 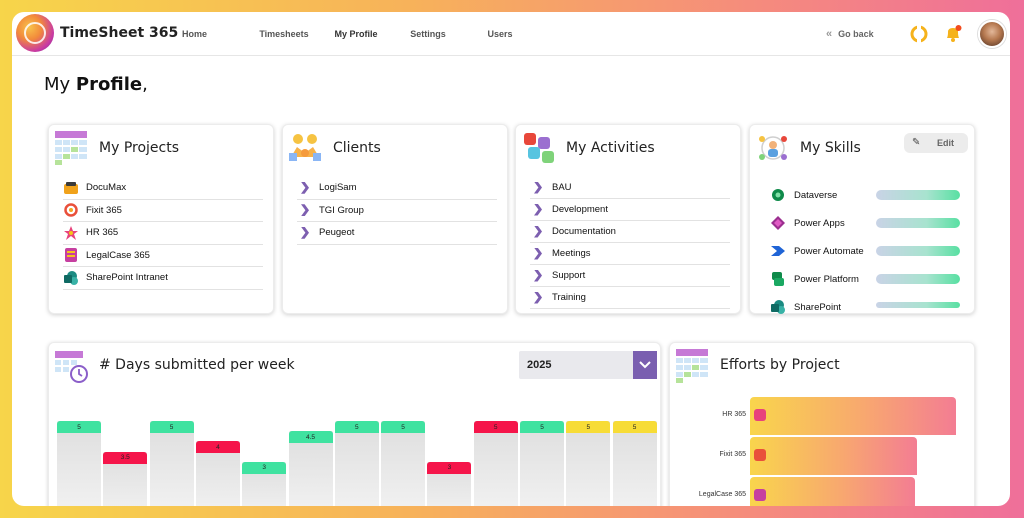 I want to click on edit-skills-button: ✎ Edit, so click(x=936, y=143).